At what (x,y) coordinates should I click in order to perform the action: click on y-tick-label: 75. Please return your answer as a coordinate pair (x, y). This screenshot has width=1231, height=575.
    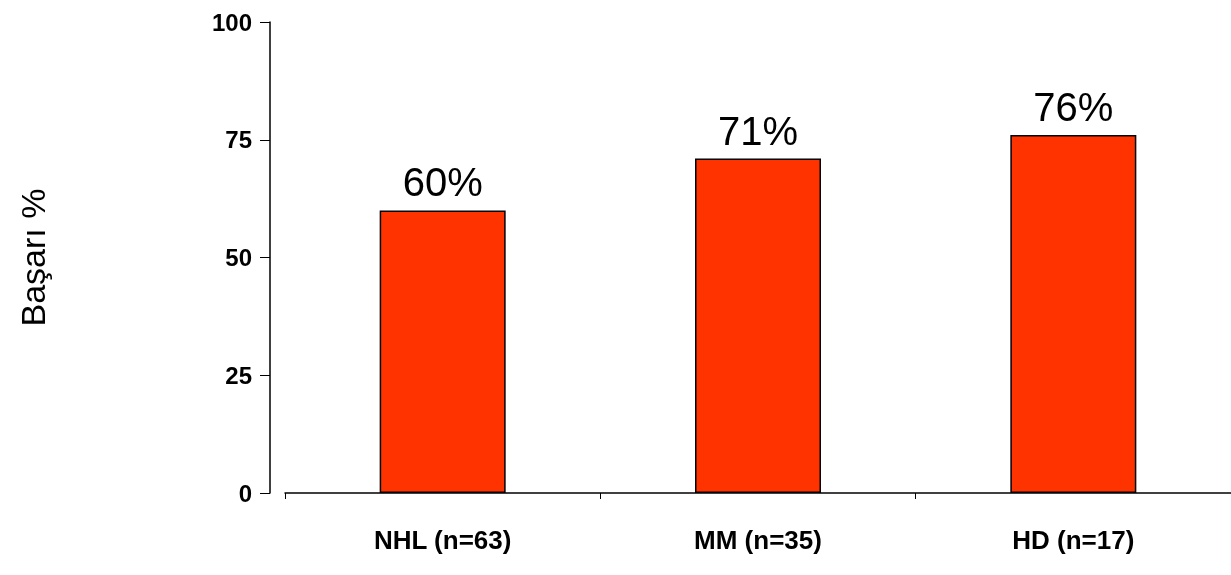
    Looking at the image, I should click on (238, 140).